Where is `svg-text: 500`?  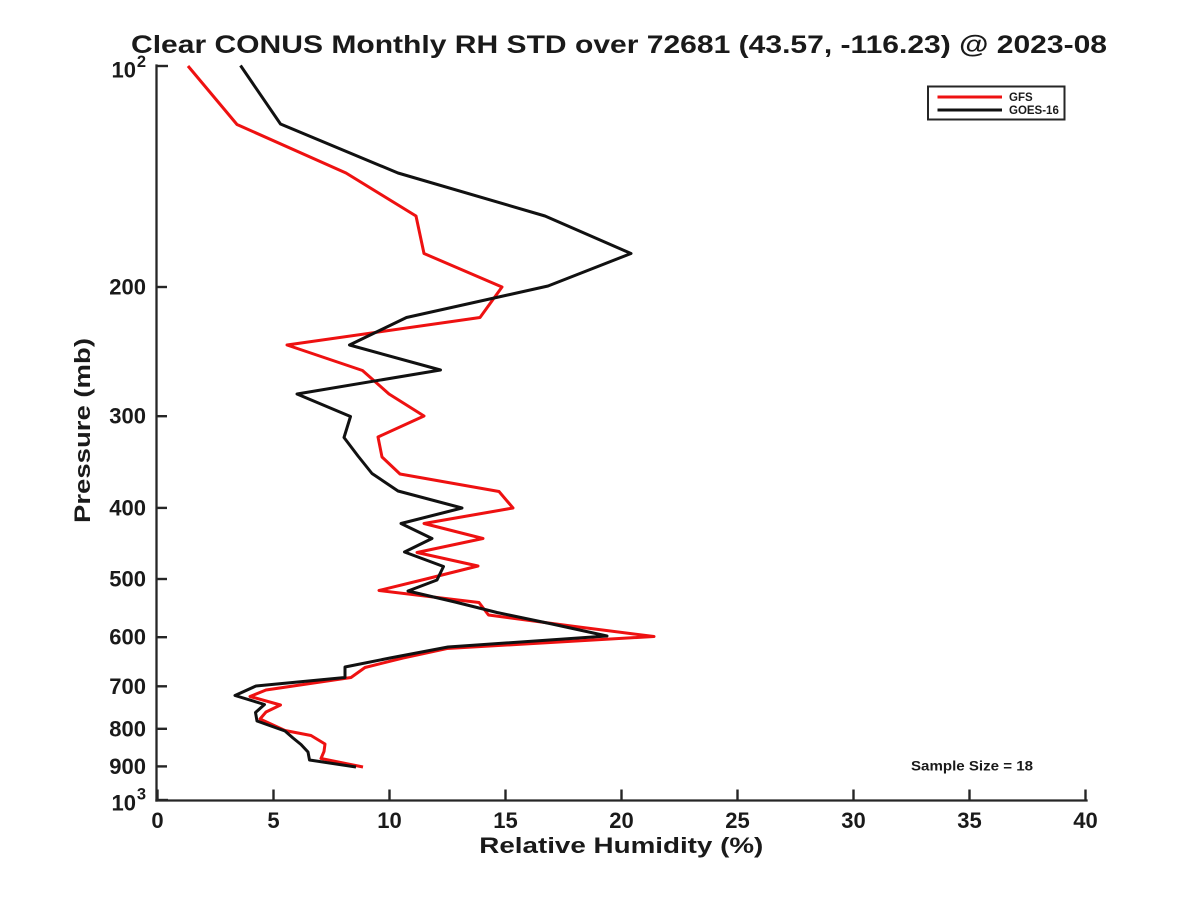 svg-text: 500 is located at coordinates (127, 579).